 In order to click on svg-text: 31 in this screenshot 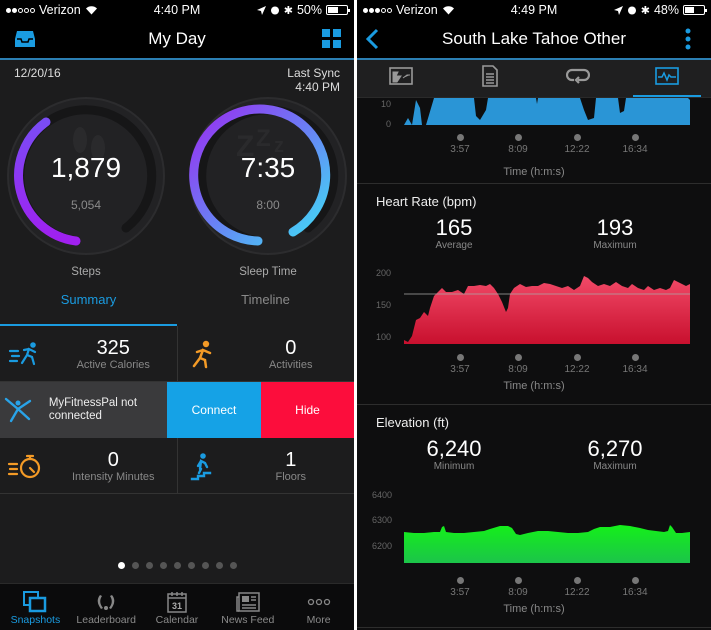, I will do `click(177, 606)`.